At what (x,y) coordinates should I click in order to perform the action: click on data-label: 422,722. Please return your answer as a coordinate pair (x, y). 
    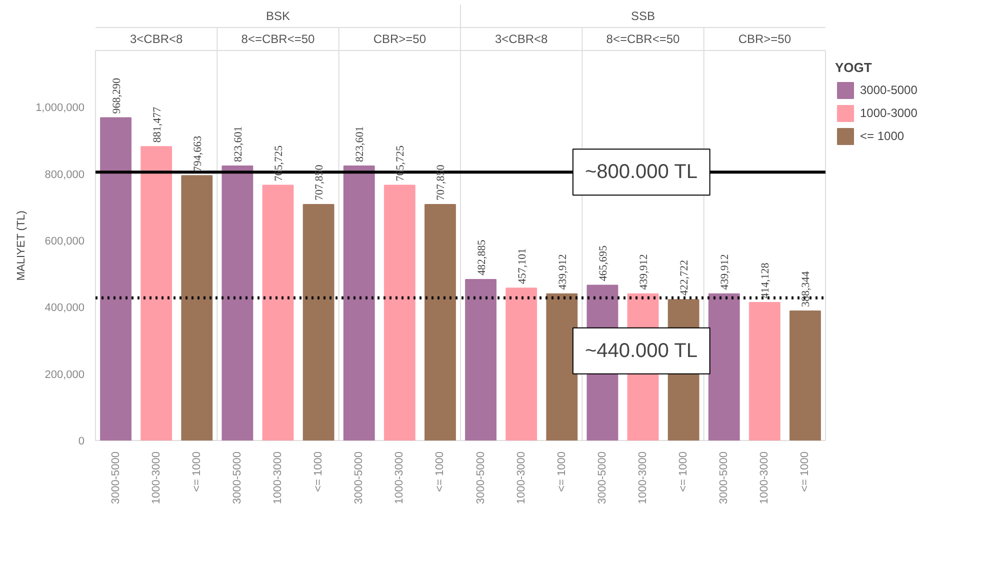
    Looking at the image, I should click on (684, 278).